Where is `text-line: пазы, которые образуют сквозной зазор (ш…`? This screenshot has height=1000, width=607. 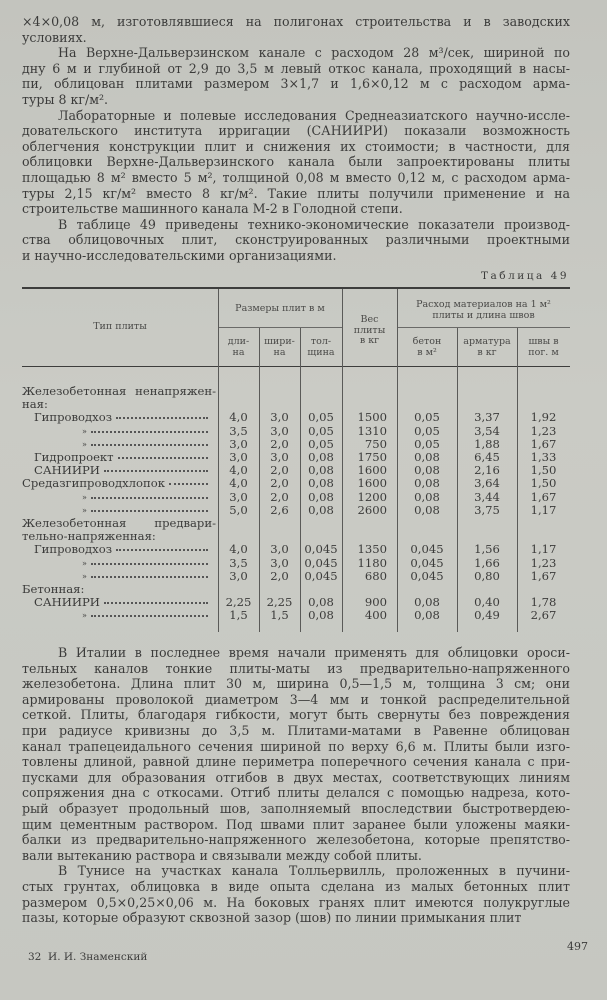 text-line: пазы, которые образуют сквозной зазор (ш… is located at coordinates (272, 918).